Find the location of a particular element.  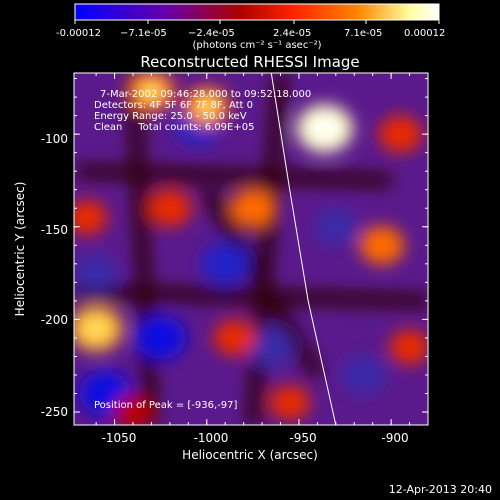

y-tick-label: -100 is located at coordinates (54, 139).